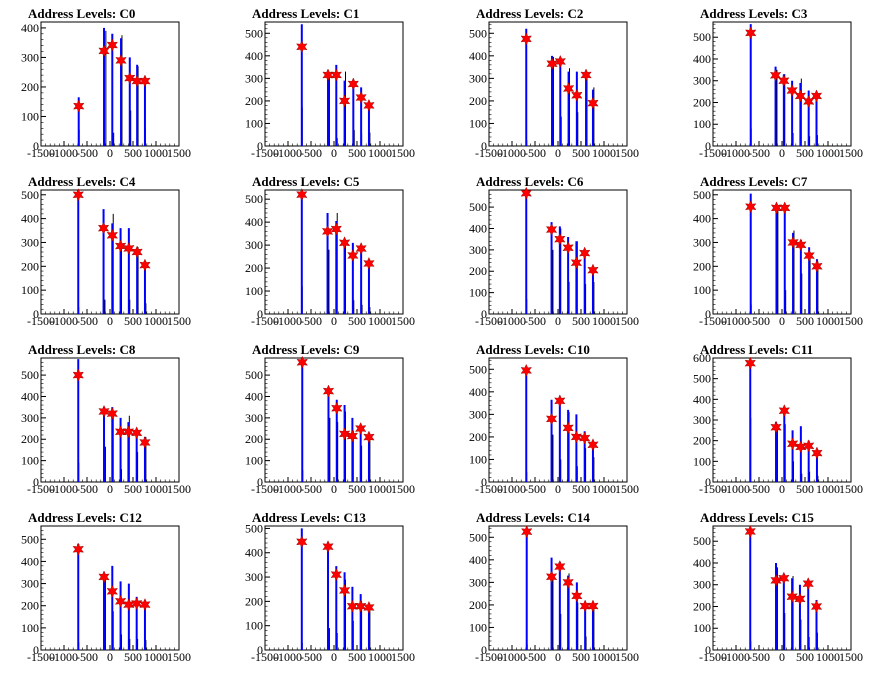 The image size is (896, 677). I want to click on chart-title: Address Levels: C6, so click(530, 181).